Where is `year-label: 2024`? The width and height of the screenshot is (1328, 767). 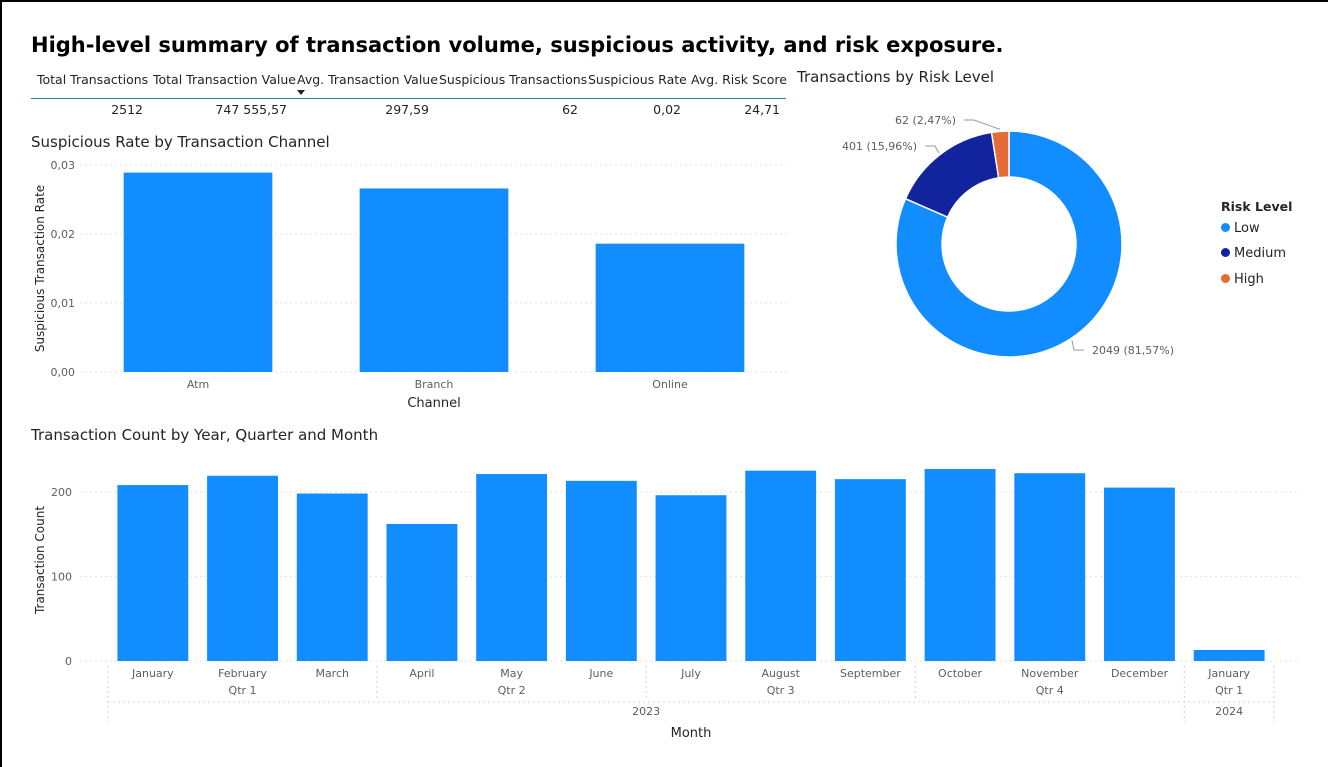
year-label: 2024 is located at coordinates (1229, 711).